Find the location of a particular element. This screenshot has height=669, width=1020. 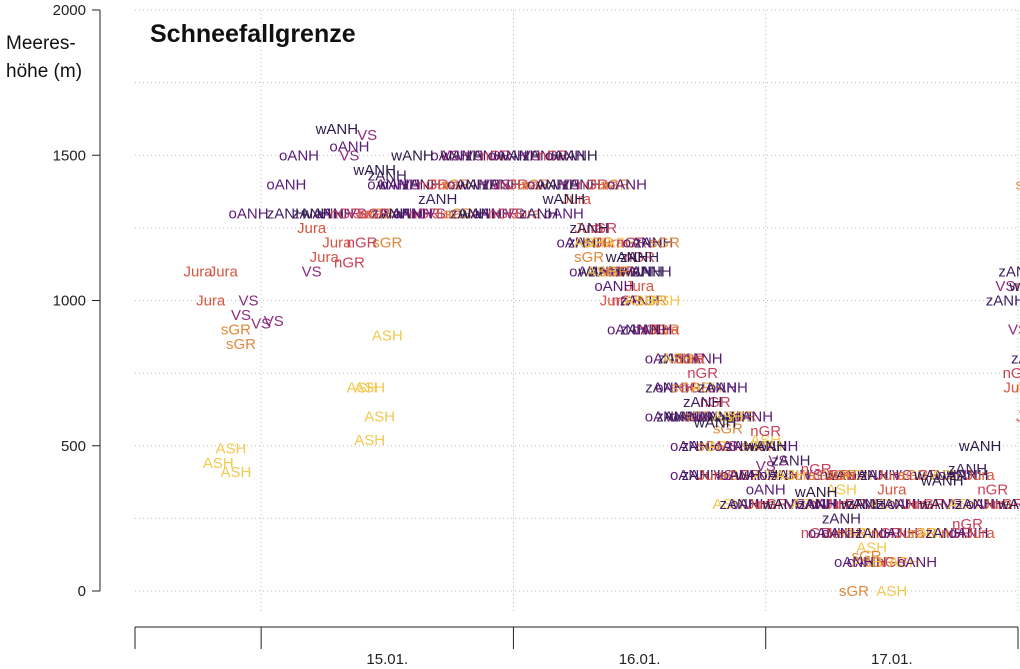

y-axis-label-line-1: Meeres- is located at coordinates (41, 43).